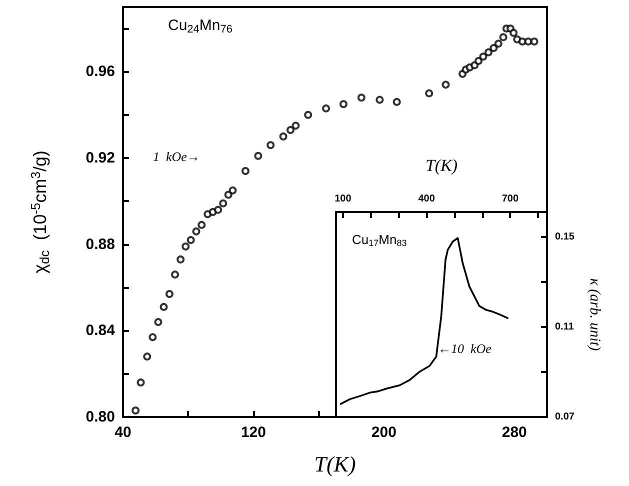  What do you see at coordinates (594, 314) in the screenshot?
I see `y-axis-title: κ (arb. unit)` at bounding box center [594, 314].